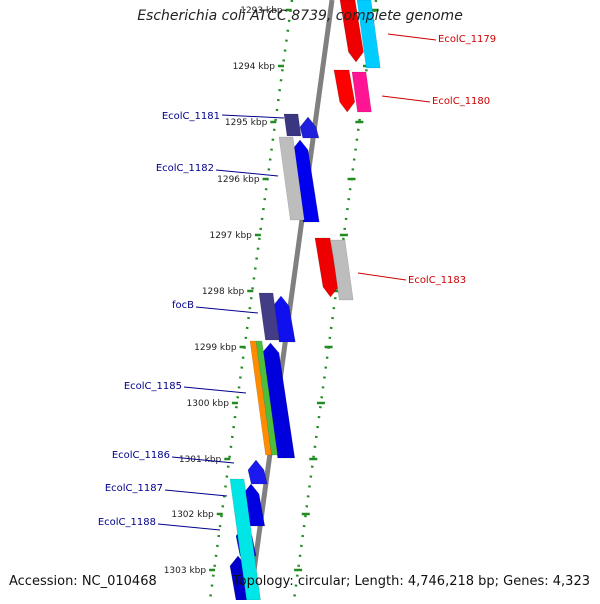  Describe the element at coordinates (269, 316) in the screenshot. I see `gene-focb-box` at that location.